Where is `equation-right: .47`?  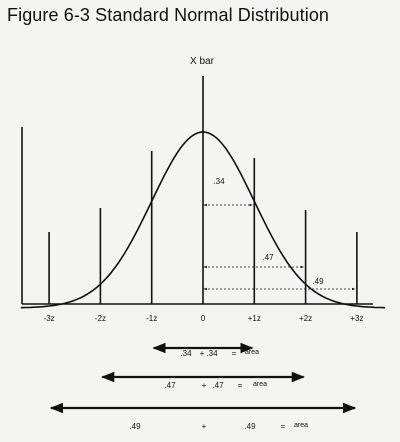
equation-right: .47 is located at coordinates (218, 385).